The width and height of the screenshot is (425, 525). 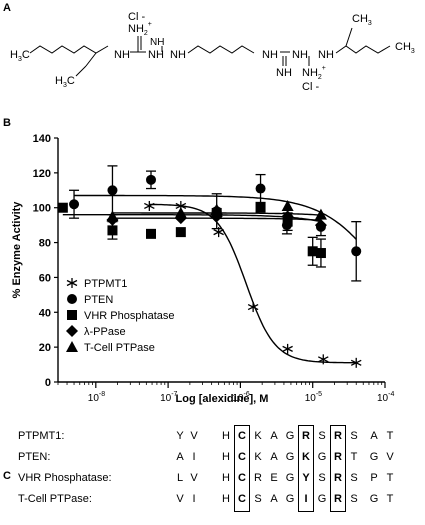 I want to click on residue: P, so click(x=374, y=478).